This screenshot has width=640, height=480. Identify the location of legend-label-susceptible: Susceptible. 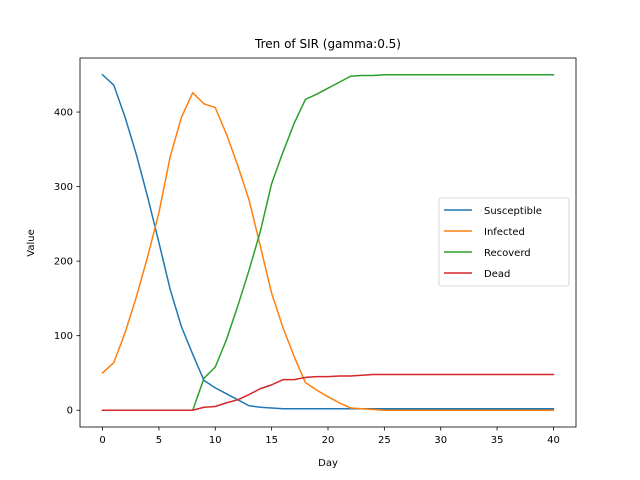
(513, 211).